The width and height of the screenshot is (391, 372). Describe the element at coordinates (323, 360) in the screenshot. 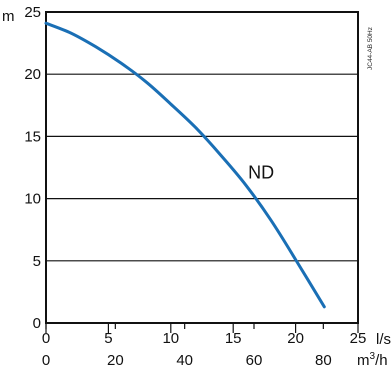

I see `x2-tick-label: 80` at that location.